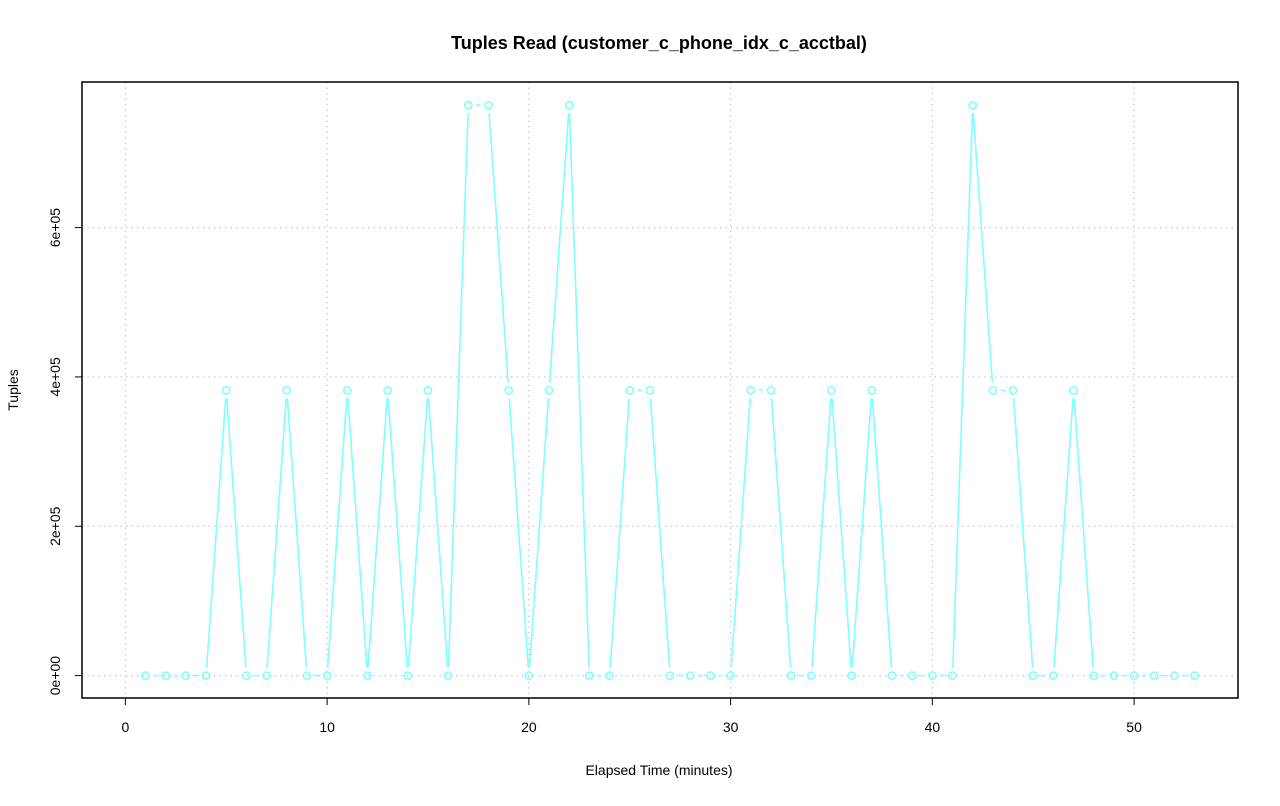 The height and width of the screenshot is (806, 1280). What do you see at coordinates (55, 228) in the screenshot?
I see `y-tick-label: 6e+05` at bounding box center [55, 228].